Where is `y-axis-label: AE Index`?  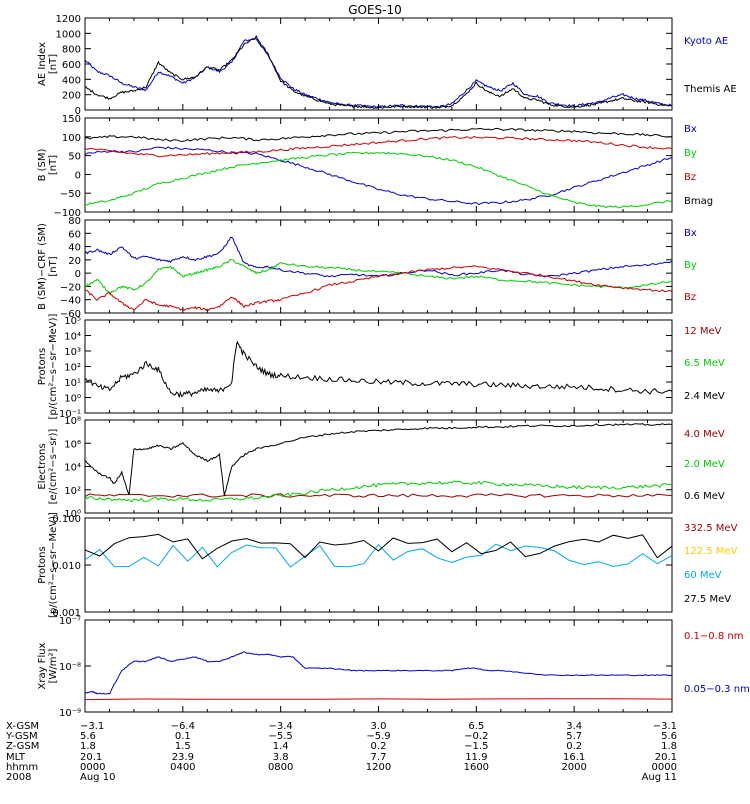 y-axis-label: AE Index is located at coordinates (42, 64).